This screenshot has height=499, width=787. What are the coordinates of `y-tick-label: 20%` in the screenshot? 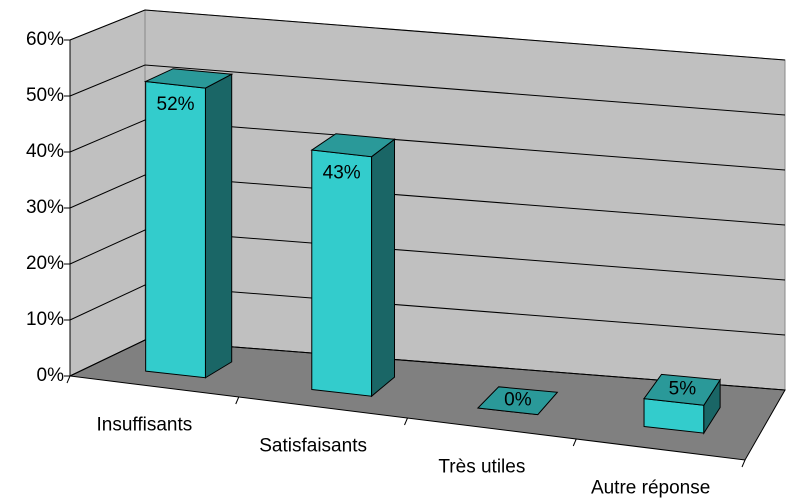 It's located at (45, 263).